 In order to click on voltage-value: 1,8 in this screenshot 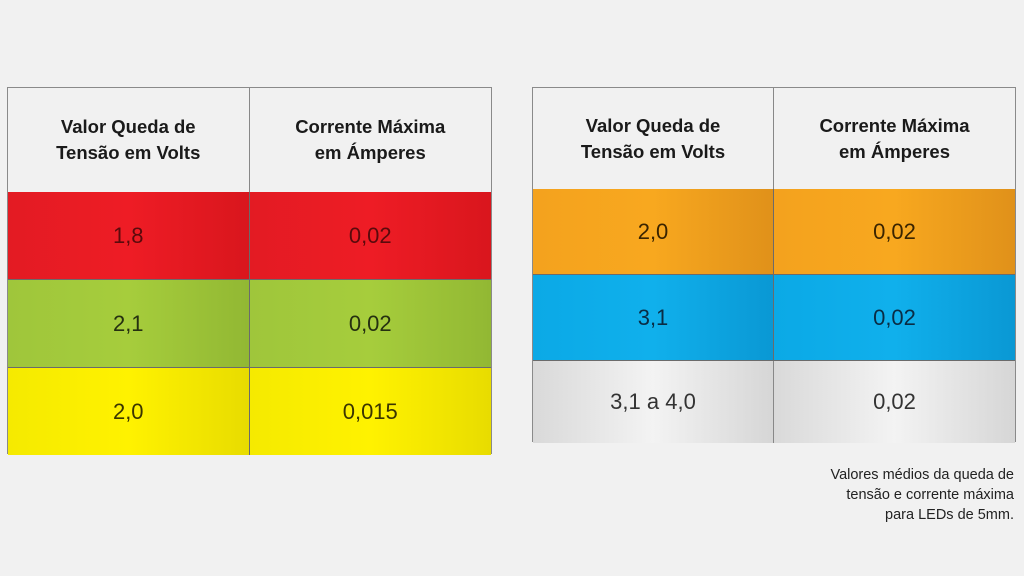, I will do `click(128, 235)`.